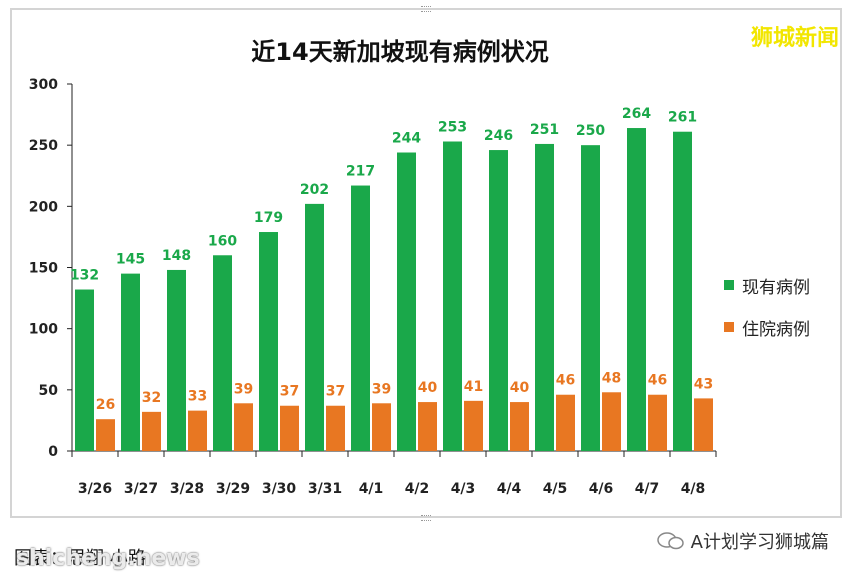 Image resolution: width=853 pixels, height=576 pixels. Describe the element at coordinates (151, 398) in the screenshot. I see `data-label-hospital: 32` at that location.